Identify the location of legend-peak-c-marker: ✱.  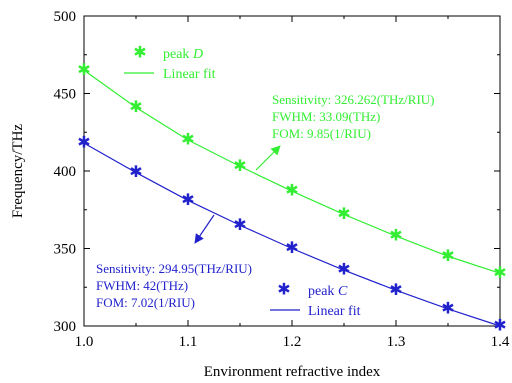
(283, 289).